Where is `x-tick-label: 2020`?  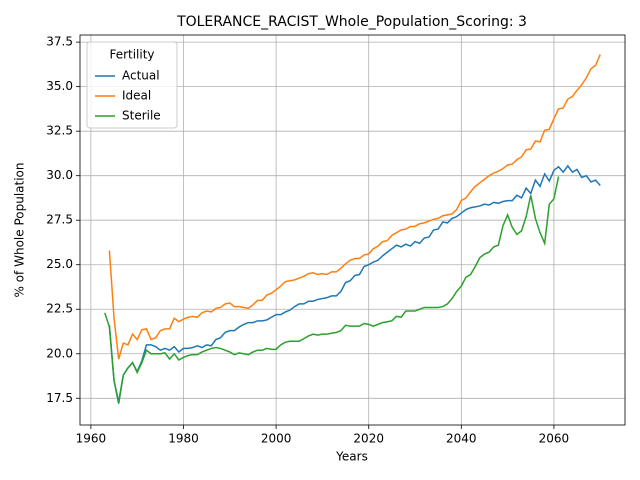 x-tick-label: 2020 is located at coordinates (368, 439).